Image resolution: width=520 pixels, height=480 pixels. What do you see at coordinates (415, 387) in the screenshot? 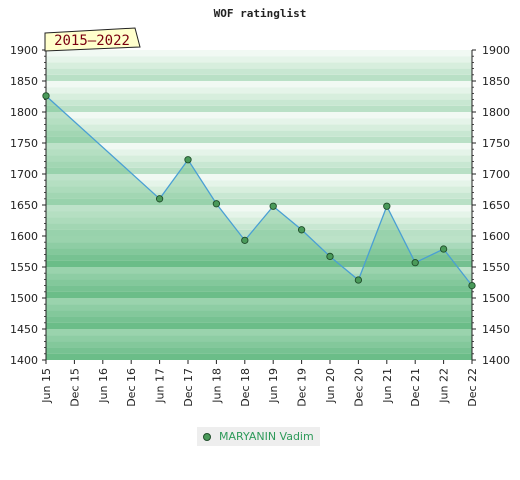
I see `x-tick-label: Dec 21` at bounding box center [415, 387].